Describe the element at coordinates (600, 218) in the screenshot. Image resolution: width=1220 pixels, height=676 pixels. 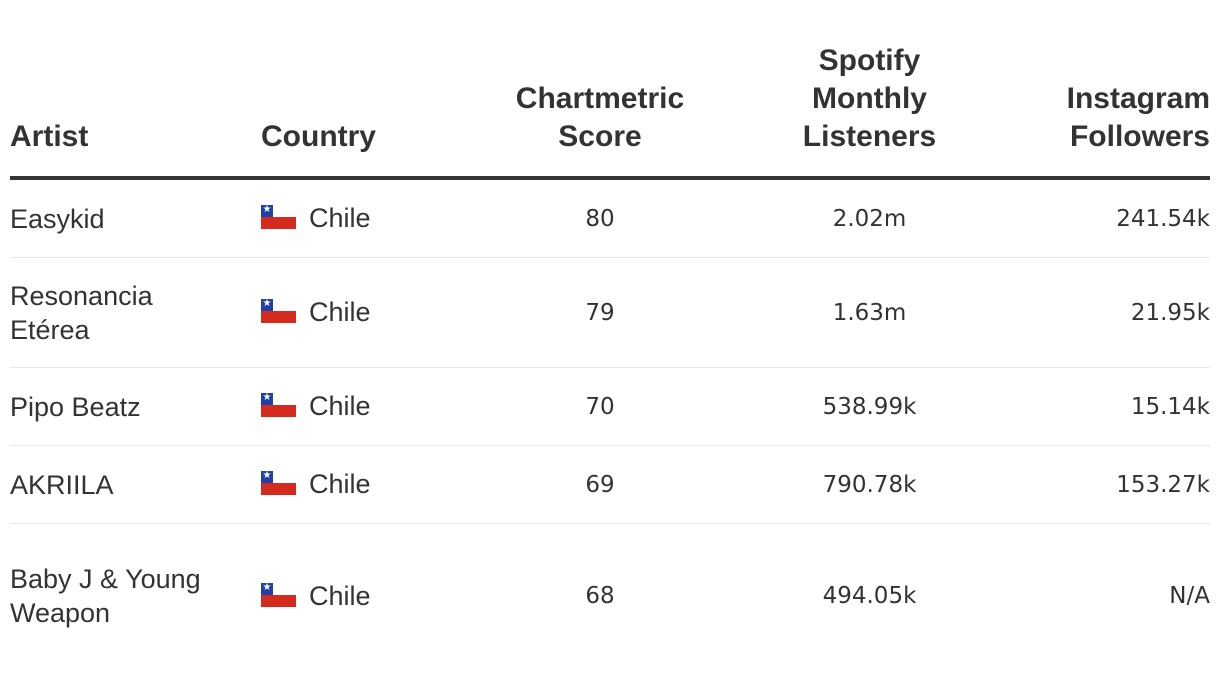
I see `chartmetric-score-cell: 80` at that location.